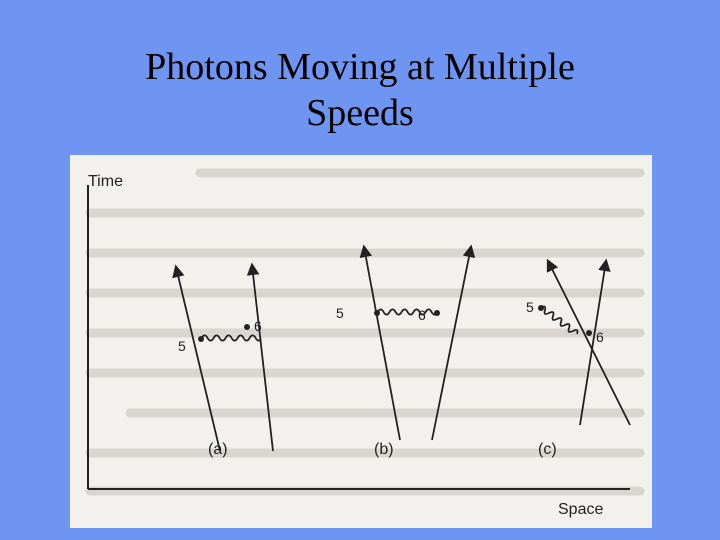  Describe the element at coordinates (360, 67) in the screenshot. I see `title-line-1: Photons Moving at Multiple` at that location.